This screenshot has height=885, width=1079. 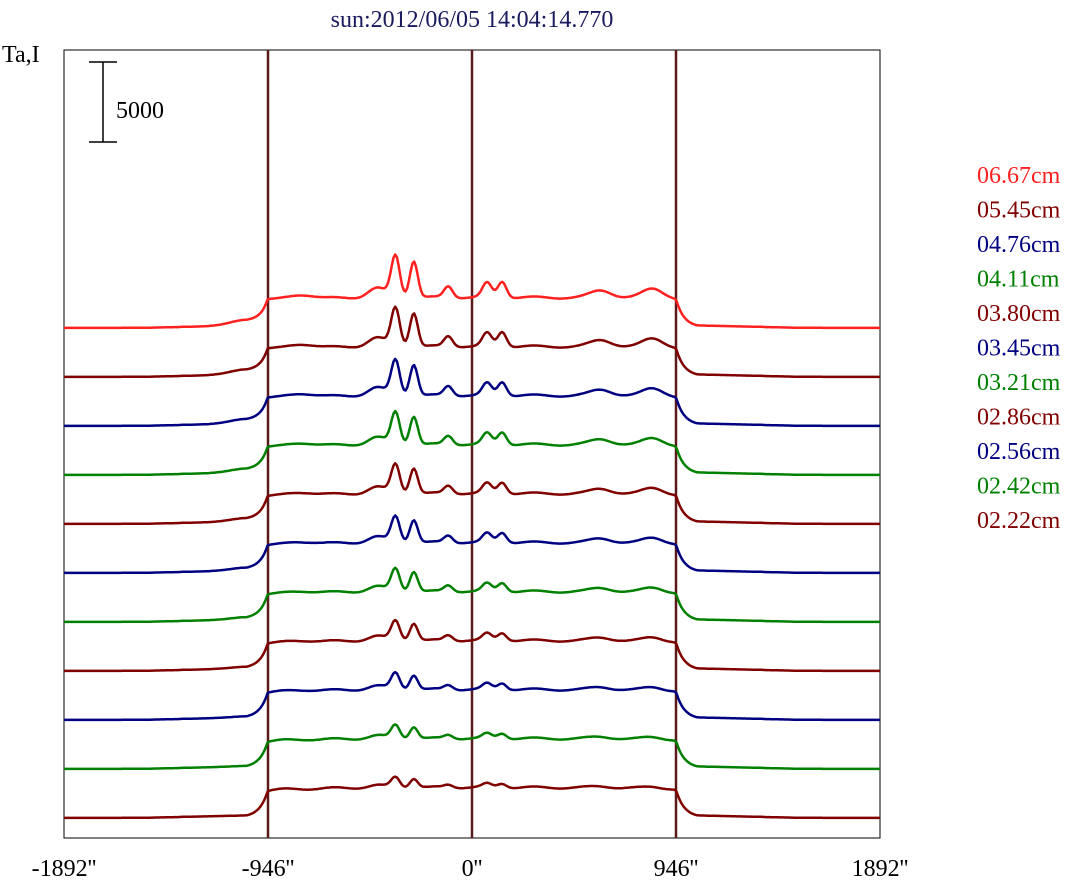 I want to click on legend-entry: 02.42cm, so click(x=1019, y=487).